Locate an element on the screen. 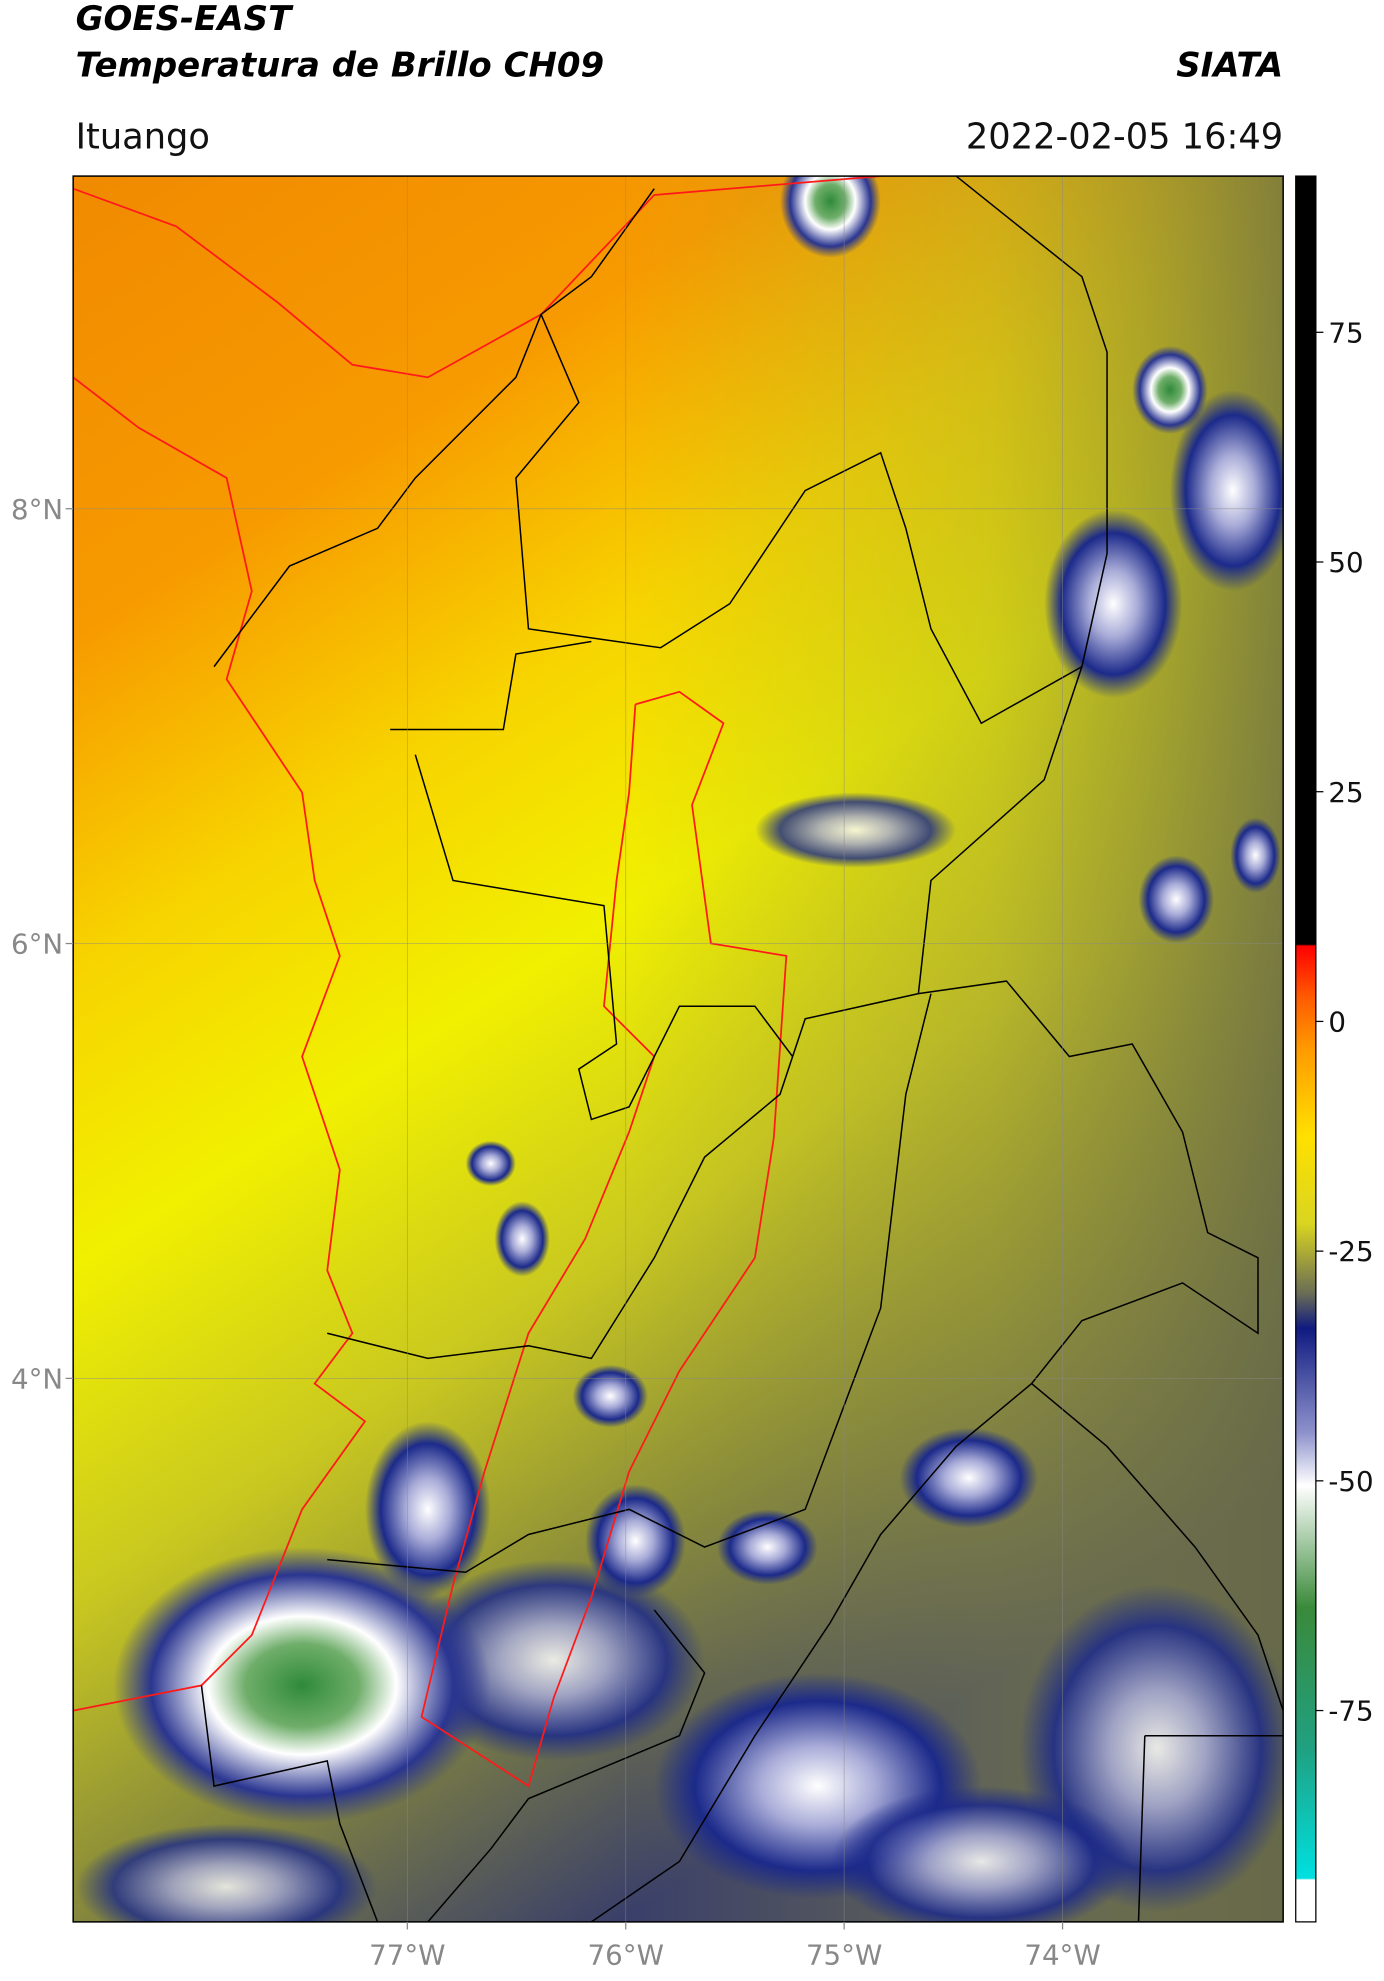 Image resolution: width=1384 pixels, height=1981 pixels. y-tick-label: 6°N is located at coordinates (37, 944).